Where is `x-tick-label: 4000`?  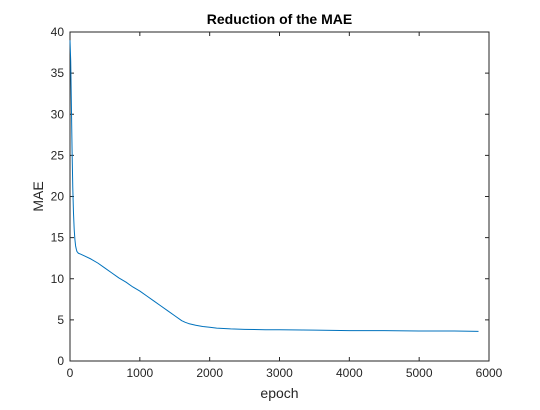 x-tick-label: 4000 is located at coordinates (349, 373).